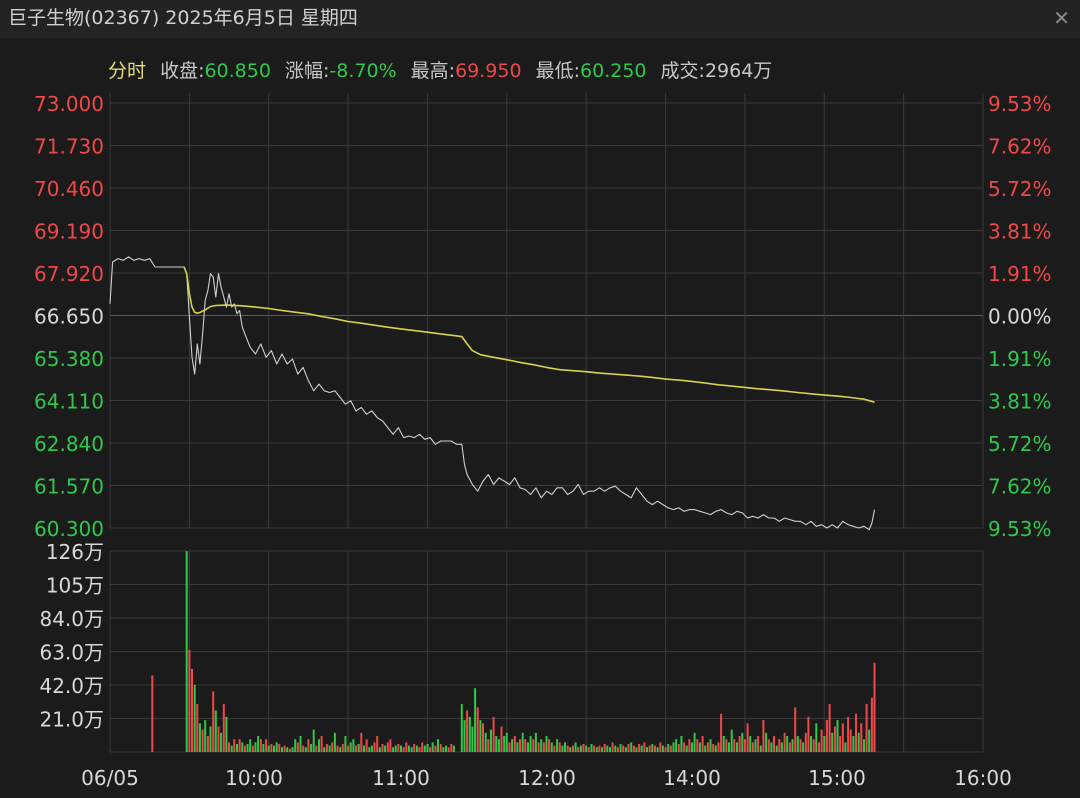 This screenshot has width=1080, height=798. What do you see at coordinates (254, 778) in the screenshot?
I see `time-axis-label: 10:00` at bounding box center [254, 778].